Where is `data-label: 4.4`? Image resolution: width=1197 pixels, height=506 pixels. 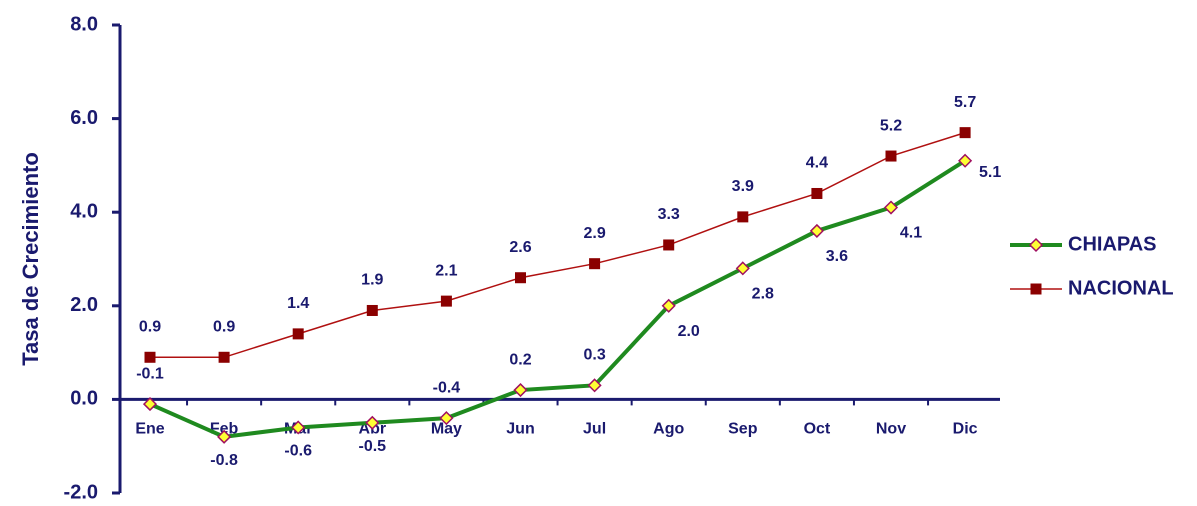 data-label: 4.4 is located at coordinates (817, 163).